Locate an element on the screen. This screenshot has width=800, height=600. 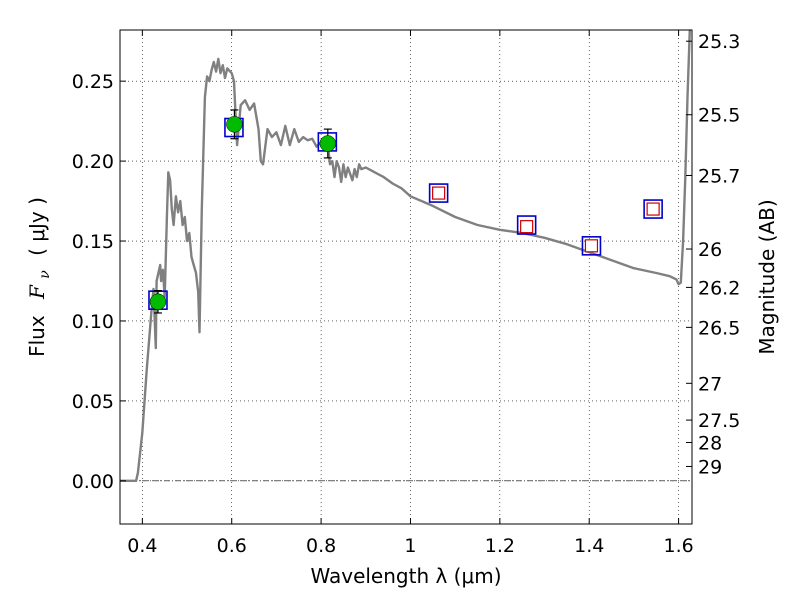
y-axis-title-prefix: Flux is located at coordinates (37, 336).